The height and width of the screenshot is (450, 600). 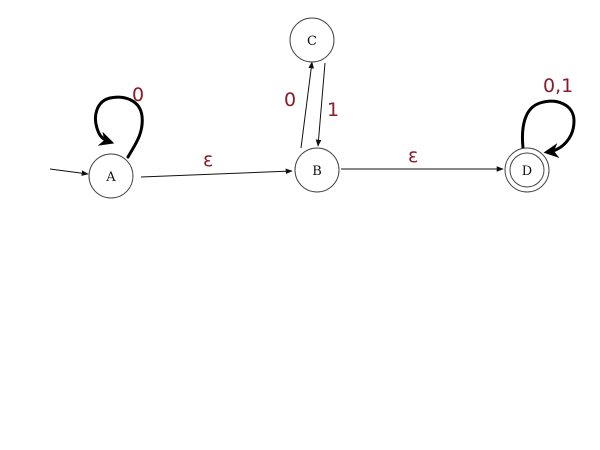 I want to click on label-loop-d: 0,1, so click(x=558, y=86).